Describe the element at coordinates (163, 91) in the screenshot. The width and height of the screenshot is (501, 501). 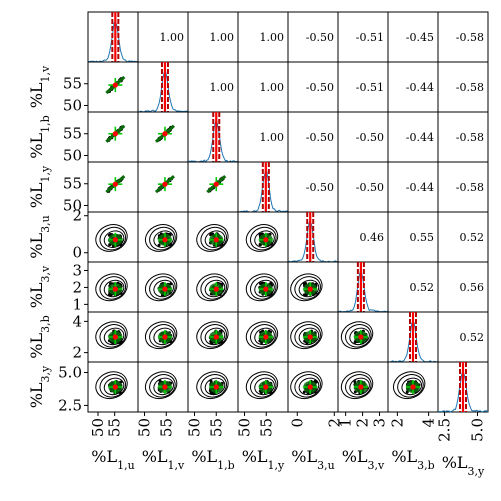
I see `histogram-line` at that location.